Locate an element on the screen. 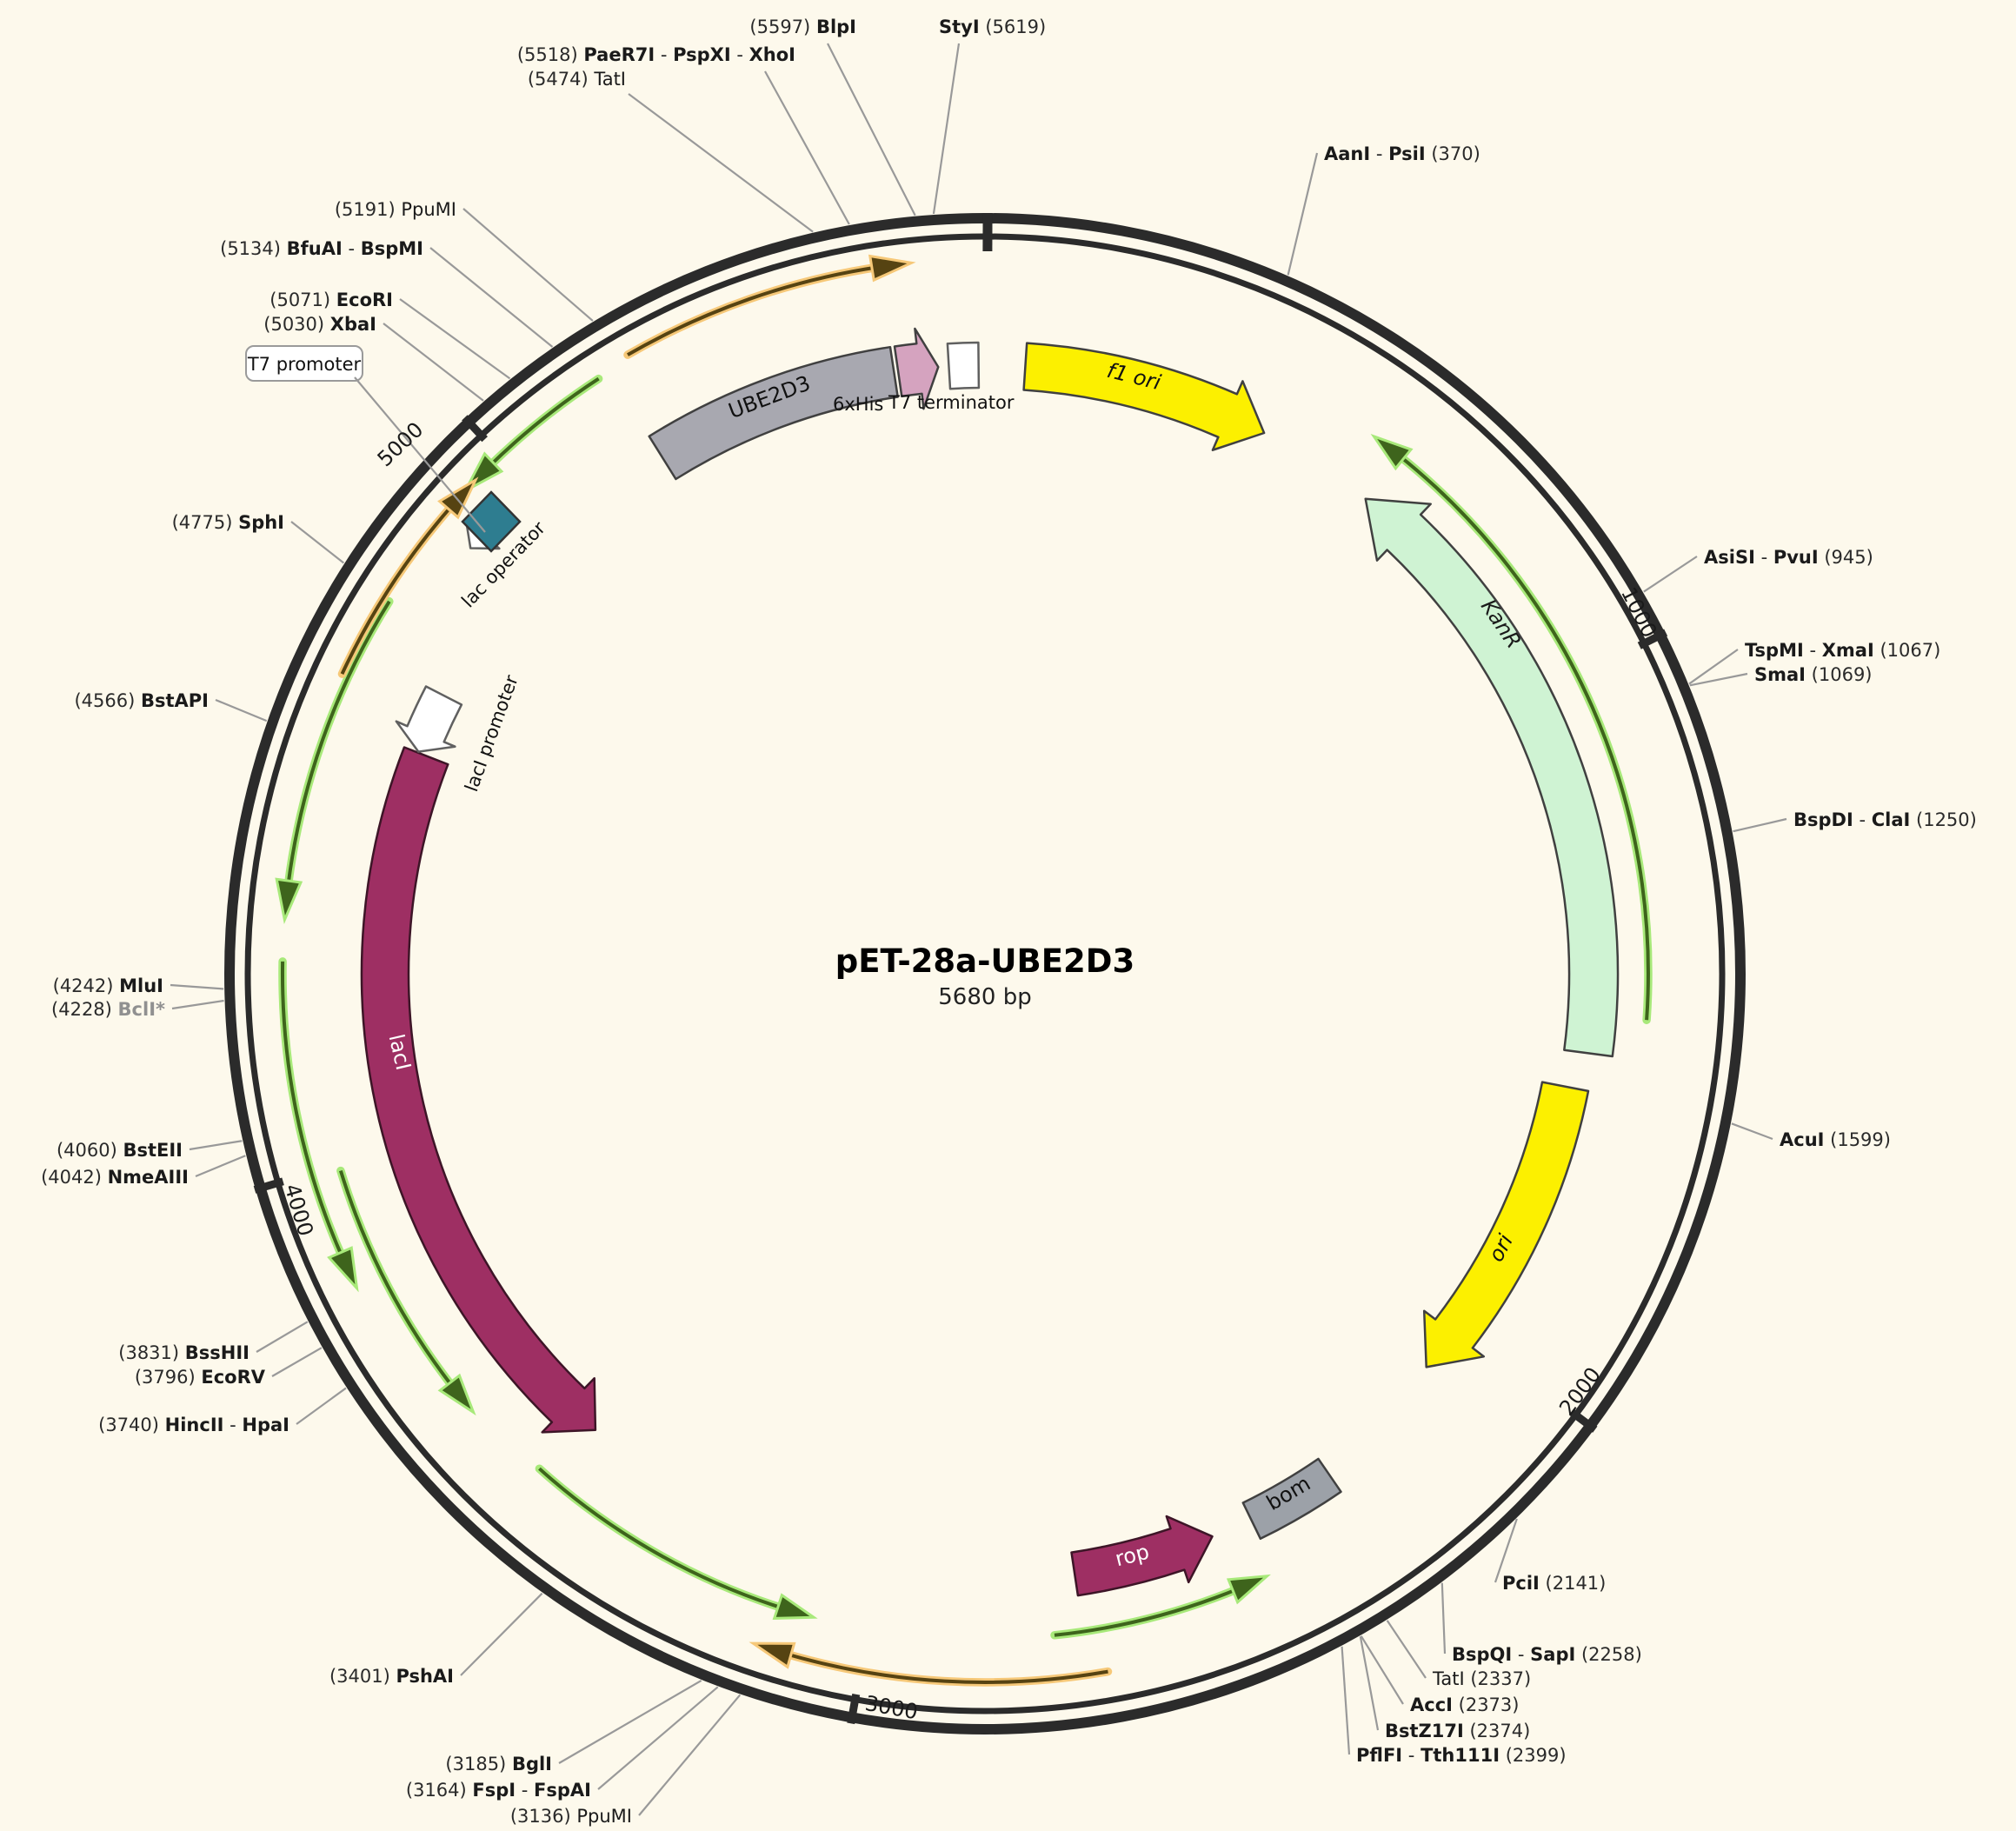  leader-line-BstEII is located at coordinates (216, 1145).